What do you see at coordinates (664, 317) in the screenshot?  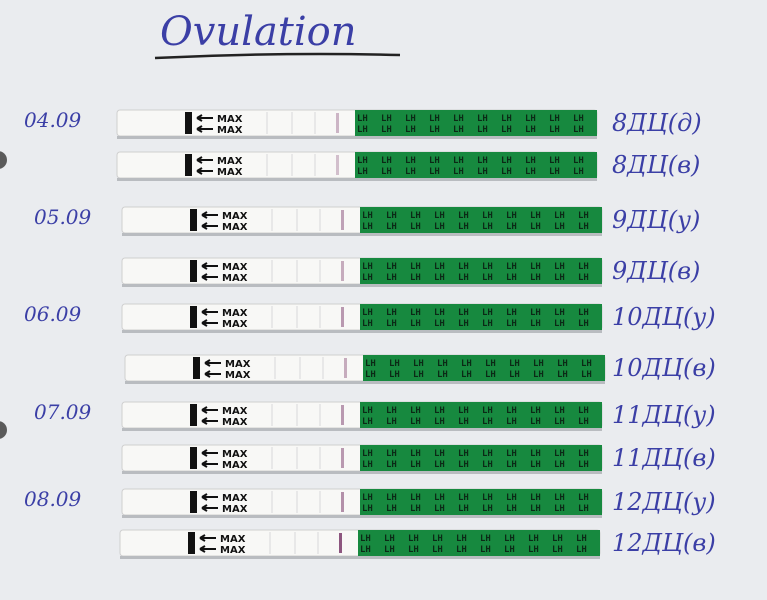 I see `strip-label: 10ДЦ(у)` at bounding box center [664, 317].